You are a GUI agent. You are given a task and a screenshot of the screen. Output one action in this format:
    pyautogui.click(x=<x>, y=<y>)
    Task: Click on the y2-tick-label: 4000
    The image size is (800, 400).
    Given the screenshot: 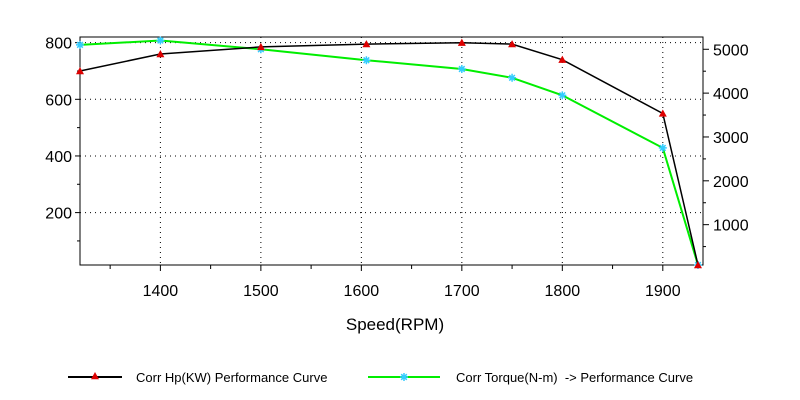 What is the action you would take?
    pyautogui.click(x=731, y=94)
    